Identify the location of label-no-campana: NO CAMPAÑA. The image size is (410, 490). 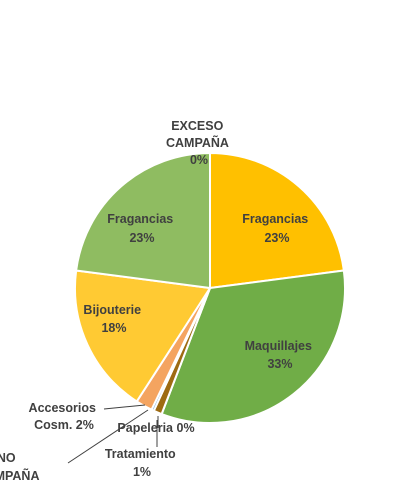
(19, 467).